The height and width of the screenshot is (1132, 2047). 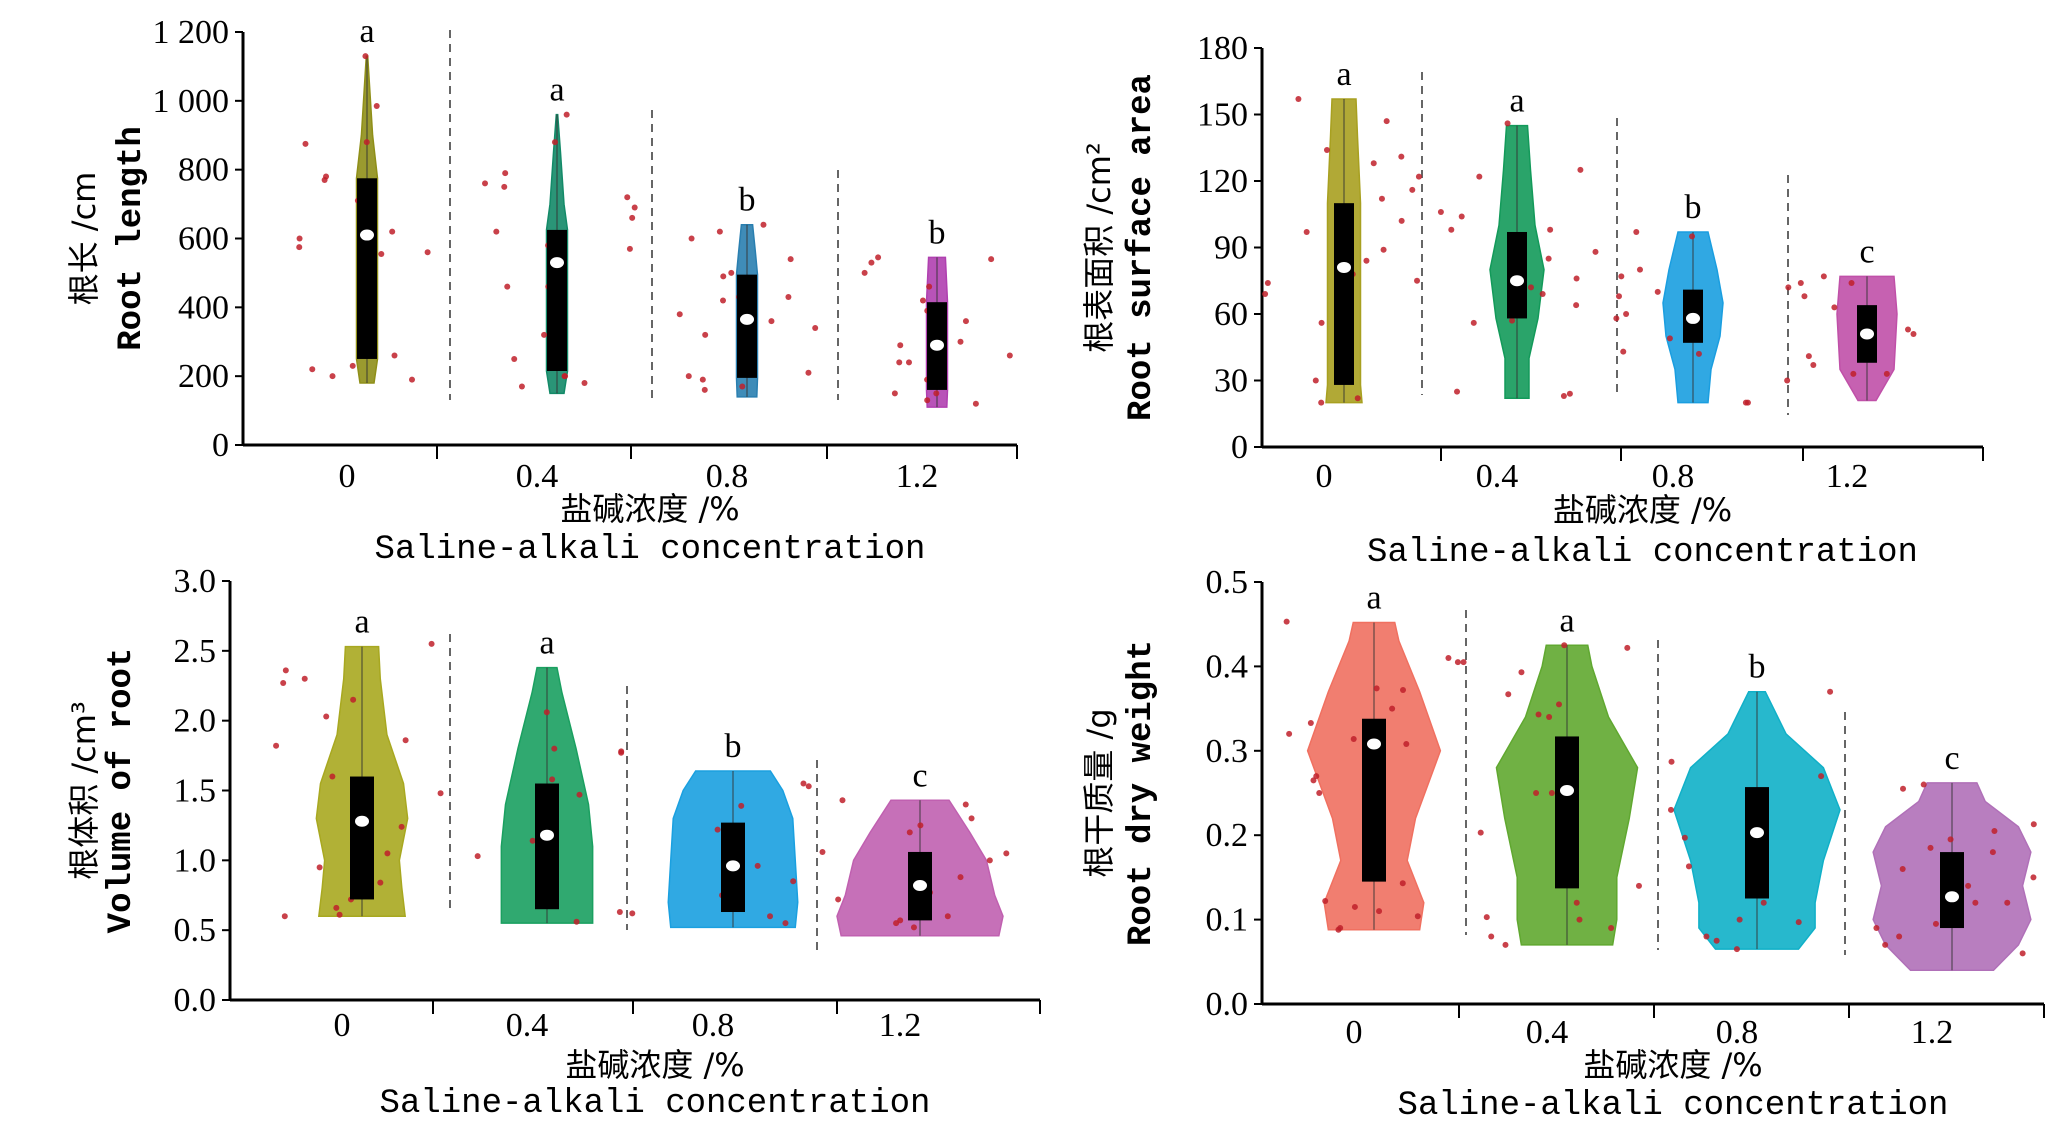 What do you see at coordinates (1354, 1032) in the screenshot?
I see `x-tick-label: 0` at bounding box center [1354, 1032].